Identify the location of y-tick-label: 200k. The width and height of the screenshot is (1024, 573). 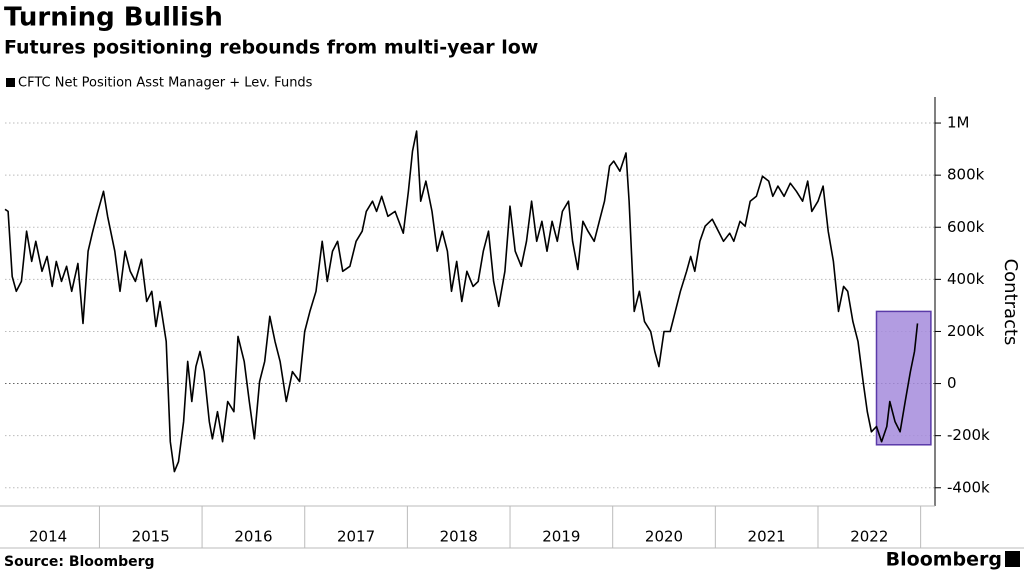
(966, 331).